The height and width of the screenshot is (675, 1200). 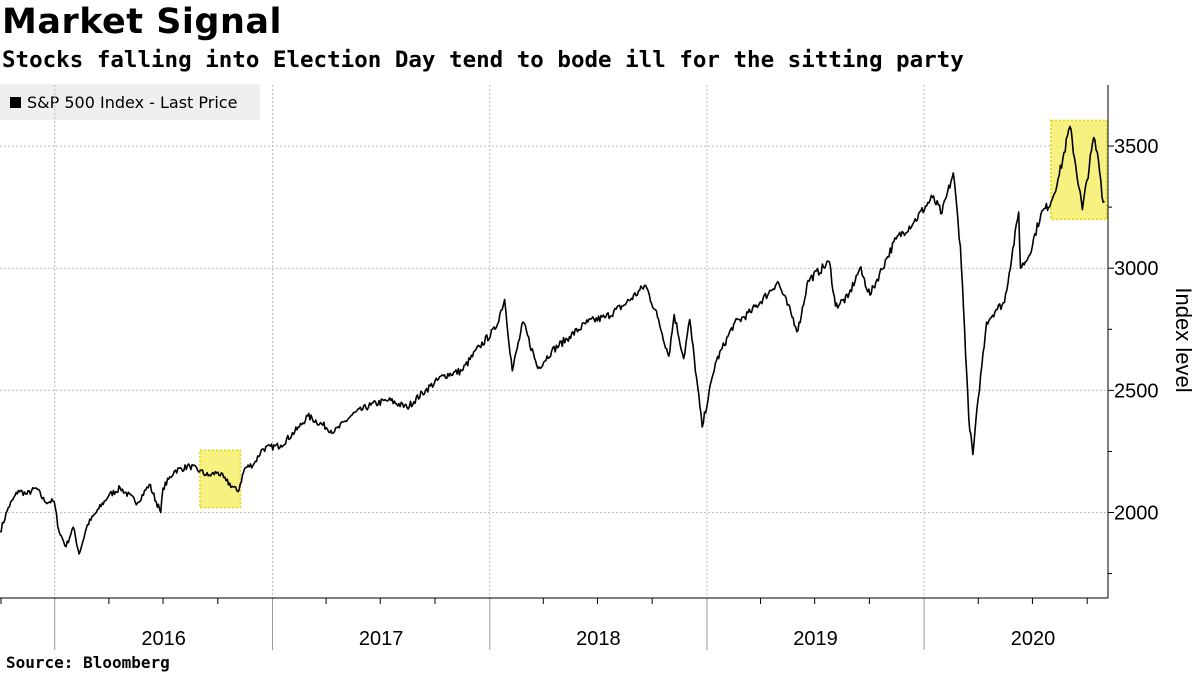 What do you see at coordinates (1136, 147) in the screenshot?
I see `y-tick-label-3500: 3500` at bounding box center [1136, 147].